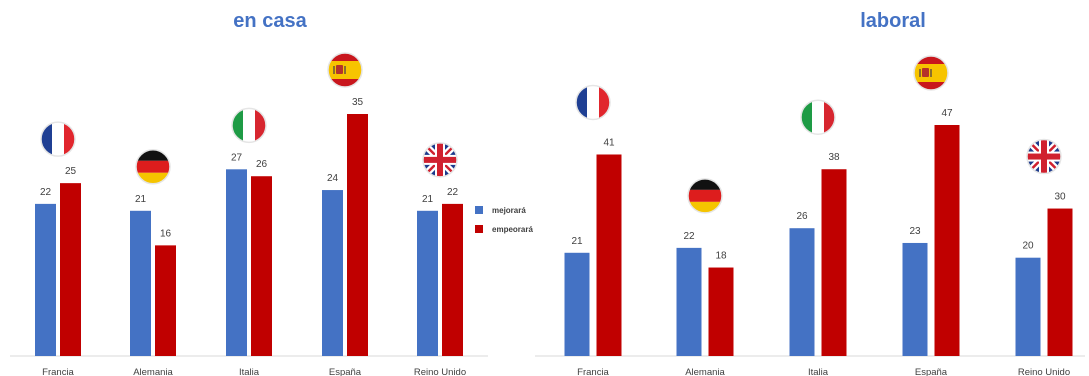 This screenshot has width=1089, height=376. Describe the element at coordinates (237, 157) in the screenshot. I see `data-label: 27` at that location.